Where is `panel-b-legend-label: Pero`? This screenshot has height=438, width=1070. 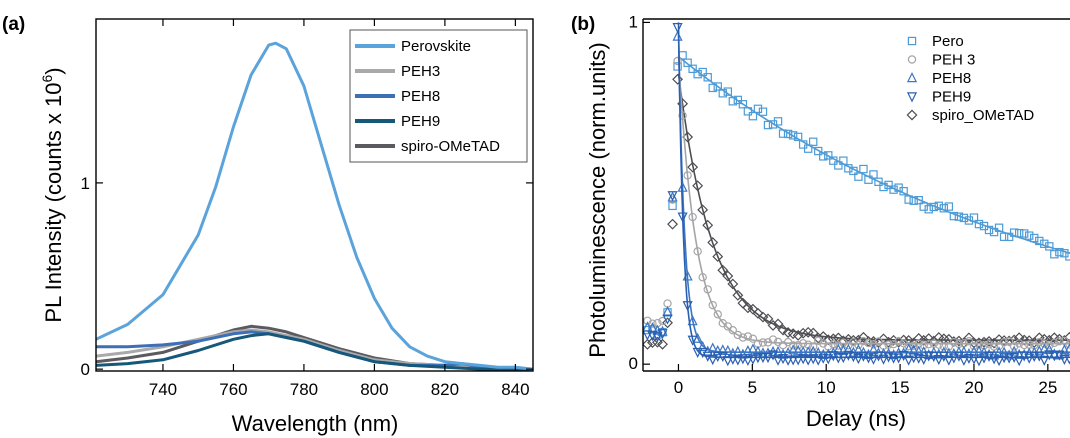 panel-b-legend-label: Pero is located at coordinates (948, 41).